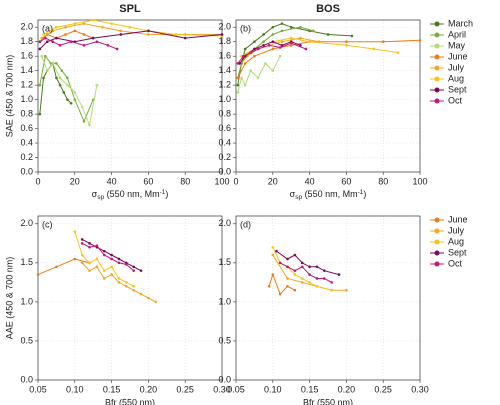  What do you see at coordinates (75, 181) in the screenshot?
I see `x-tick-label: 20` at bounding box center [75, 181].